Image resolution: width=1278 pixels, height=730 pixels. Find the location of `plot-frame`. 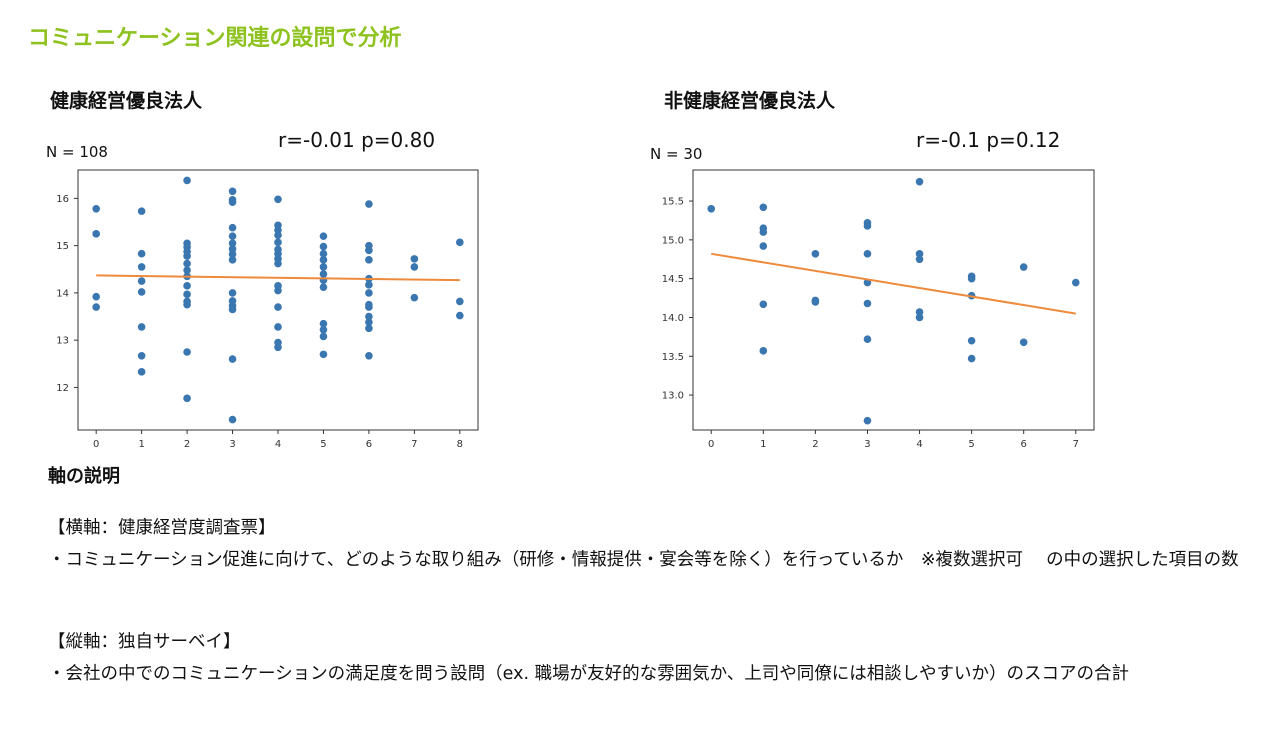

plot-frame is located at coordinates (893, 300).